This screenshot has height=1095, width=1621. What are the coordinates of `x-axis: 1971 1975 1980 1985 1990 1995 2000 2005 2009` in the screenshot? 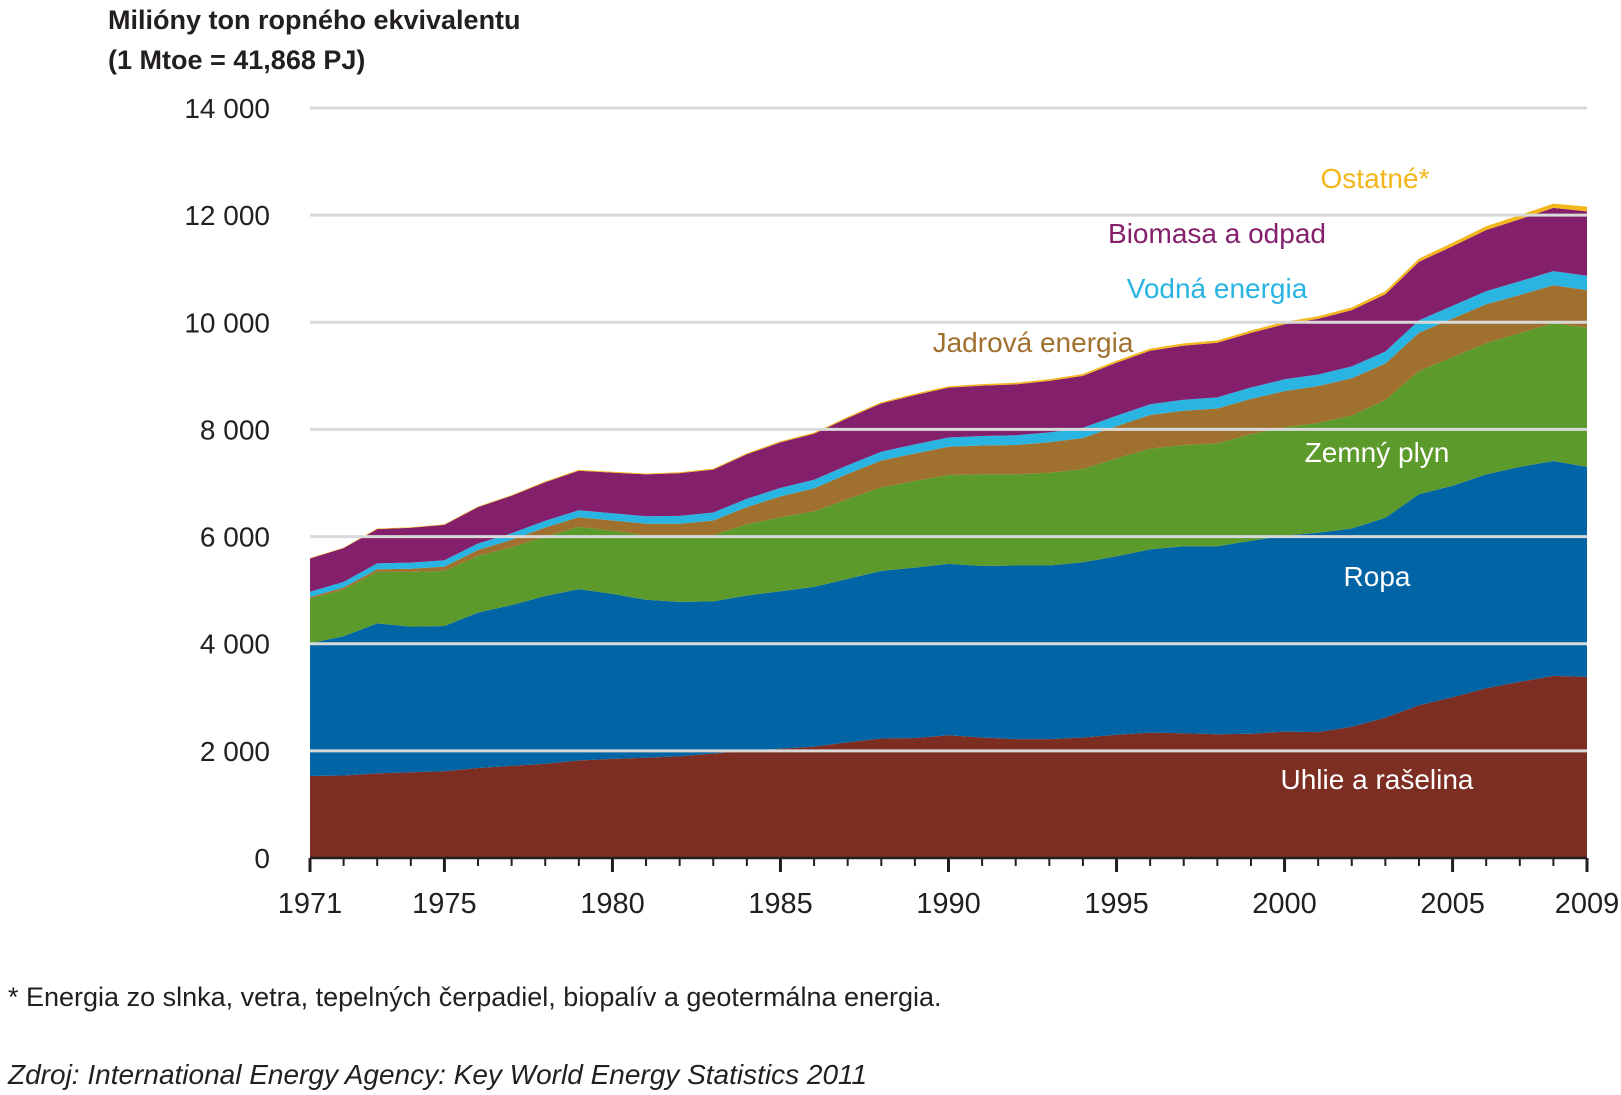 It's located at (949, 888).